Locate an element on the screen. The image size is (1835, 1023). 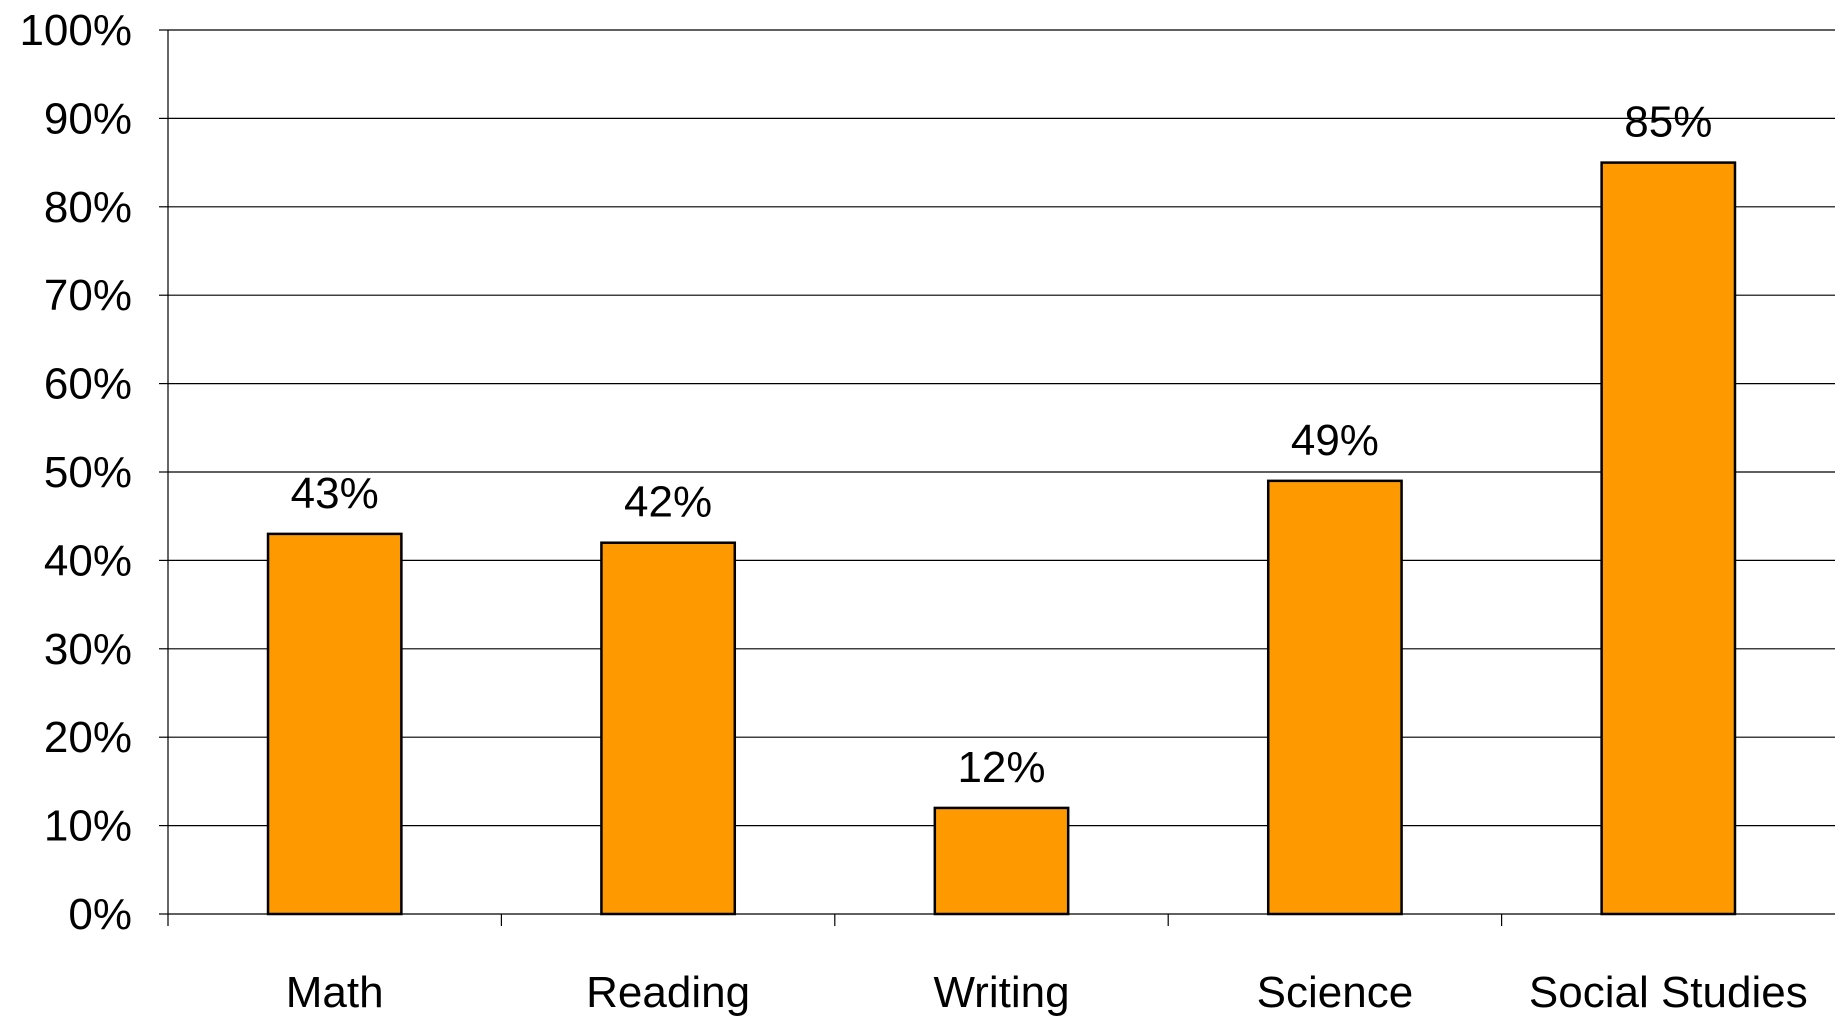
data-label: 12% is located at coordinates (1001, 767).